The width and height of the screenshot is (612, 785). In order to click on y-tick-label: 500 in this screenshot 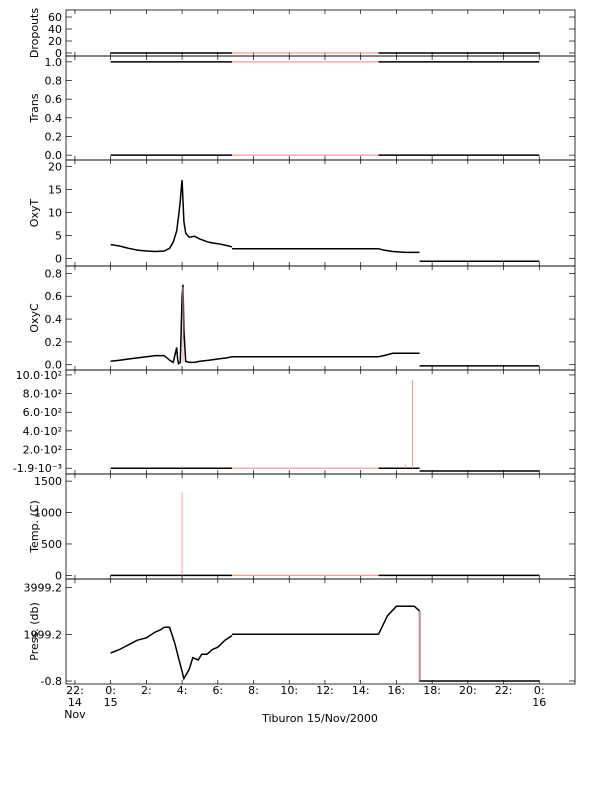, I will do `click(51, 544)`.